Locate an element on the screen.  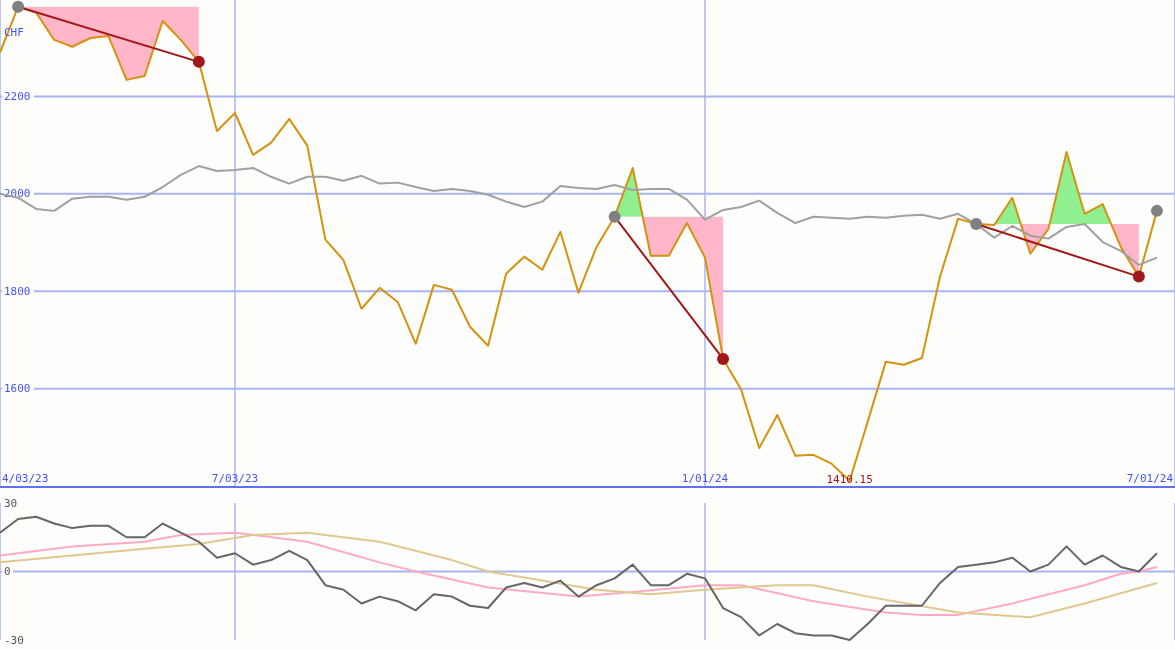
y-tick-label: 1600 is located at coordinates (17, 389).